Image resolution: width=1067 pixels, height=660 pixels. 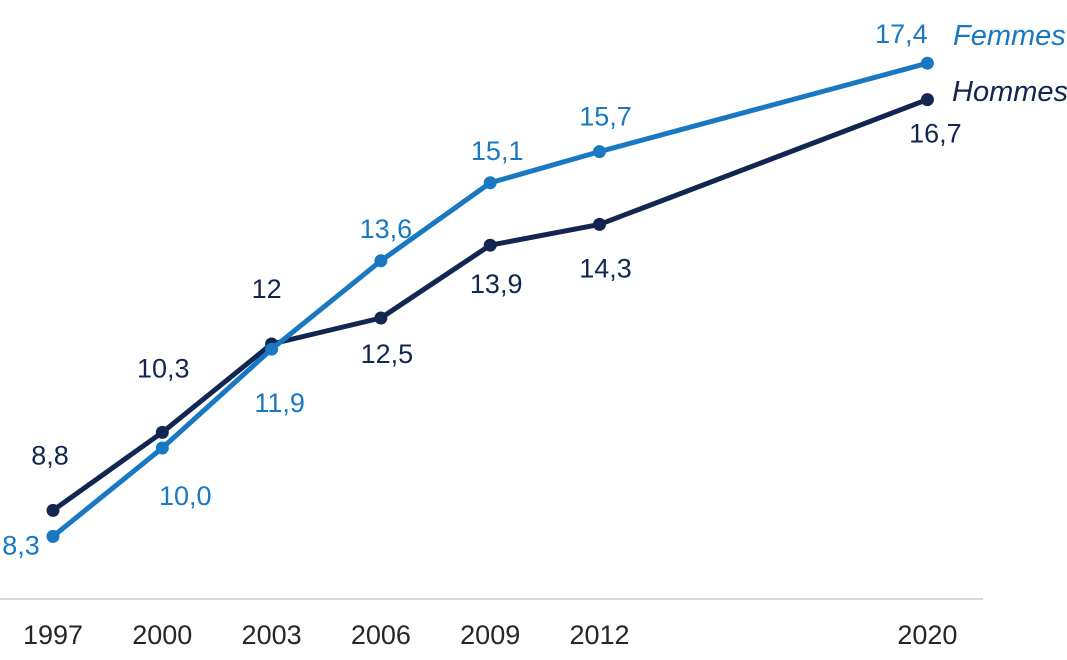 What do you see at coordinates (496, 284) in the screenshot?
I see `value-label-hommes-2009: 13,9` at bounding box center [496, 284].